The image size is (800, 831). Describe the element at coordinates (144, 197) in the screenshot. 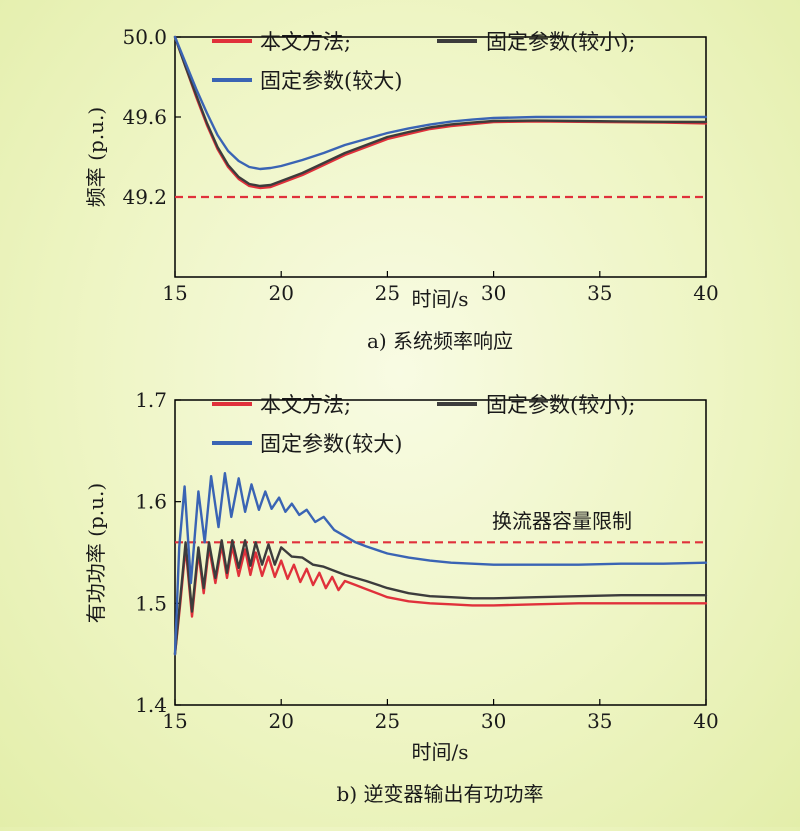

I see `y-tick-label: 49.2` at that location.